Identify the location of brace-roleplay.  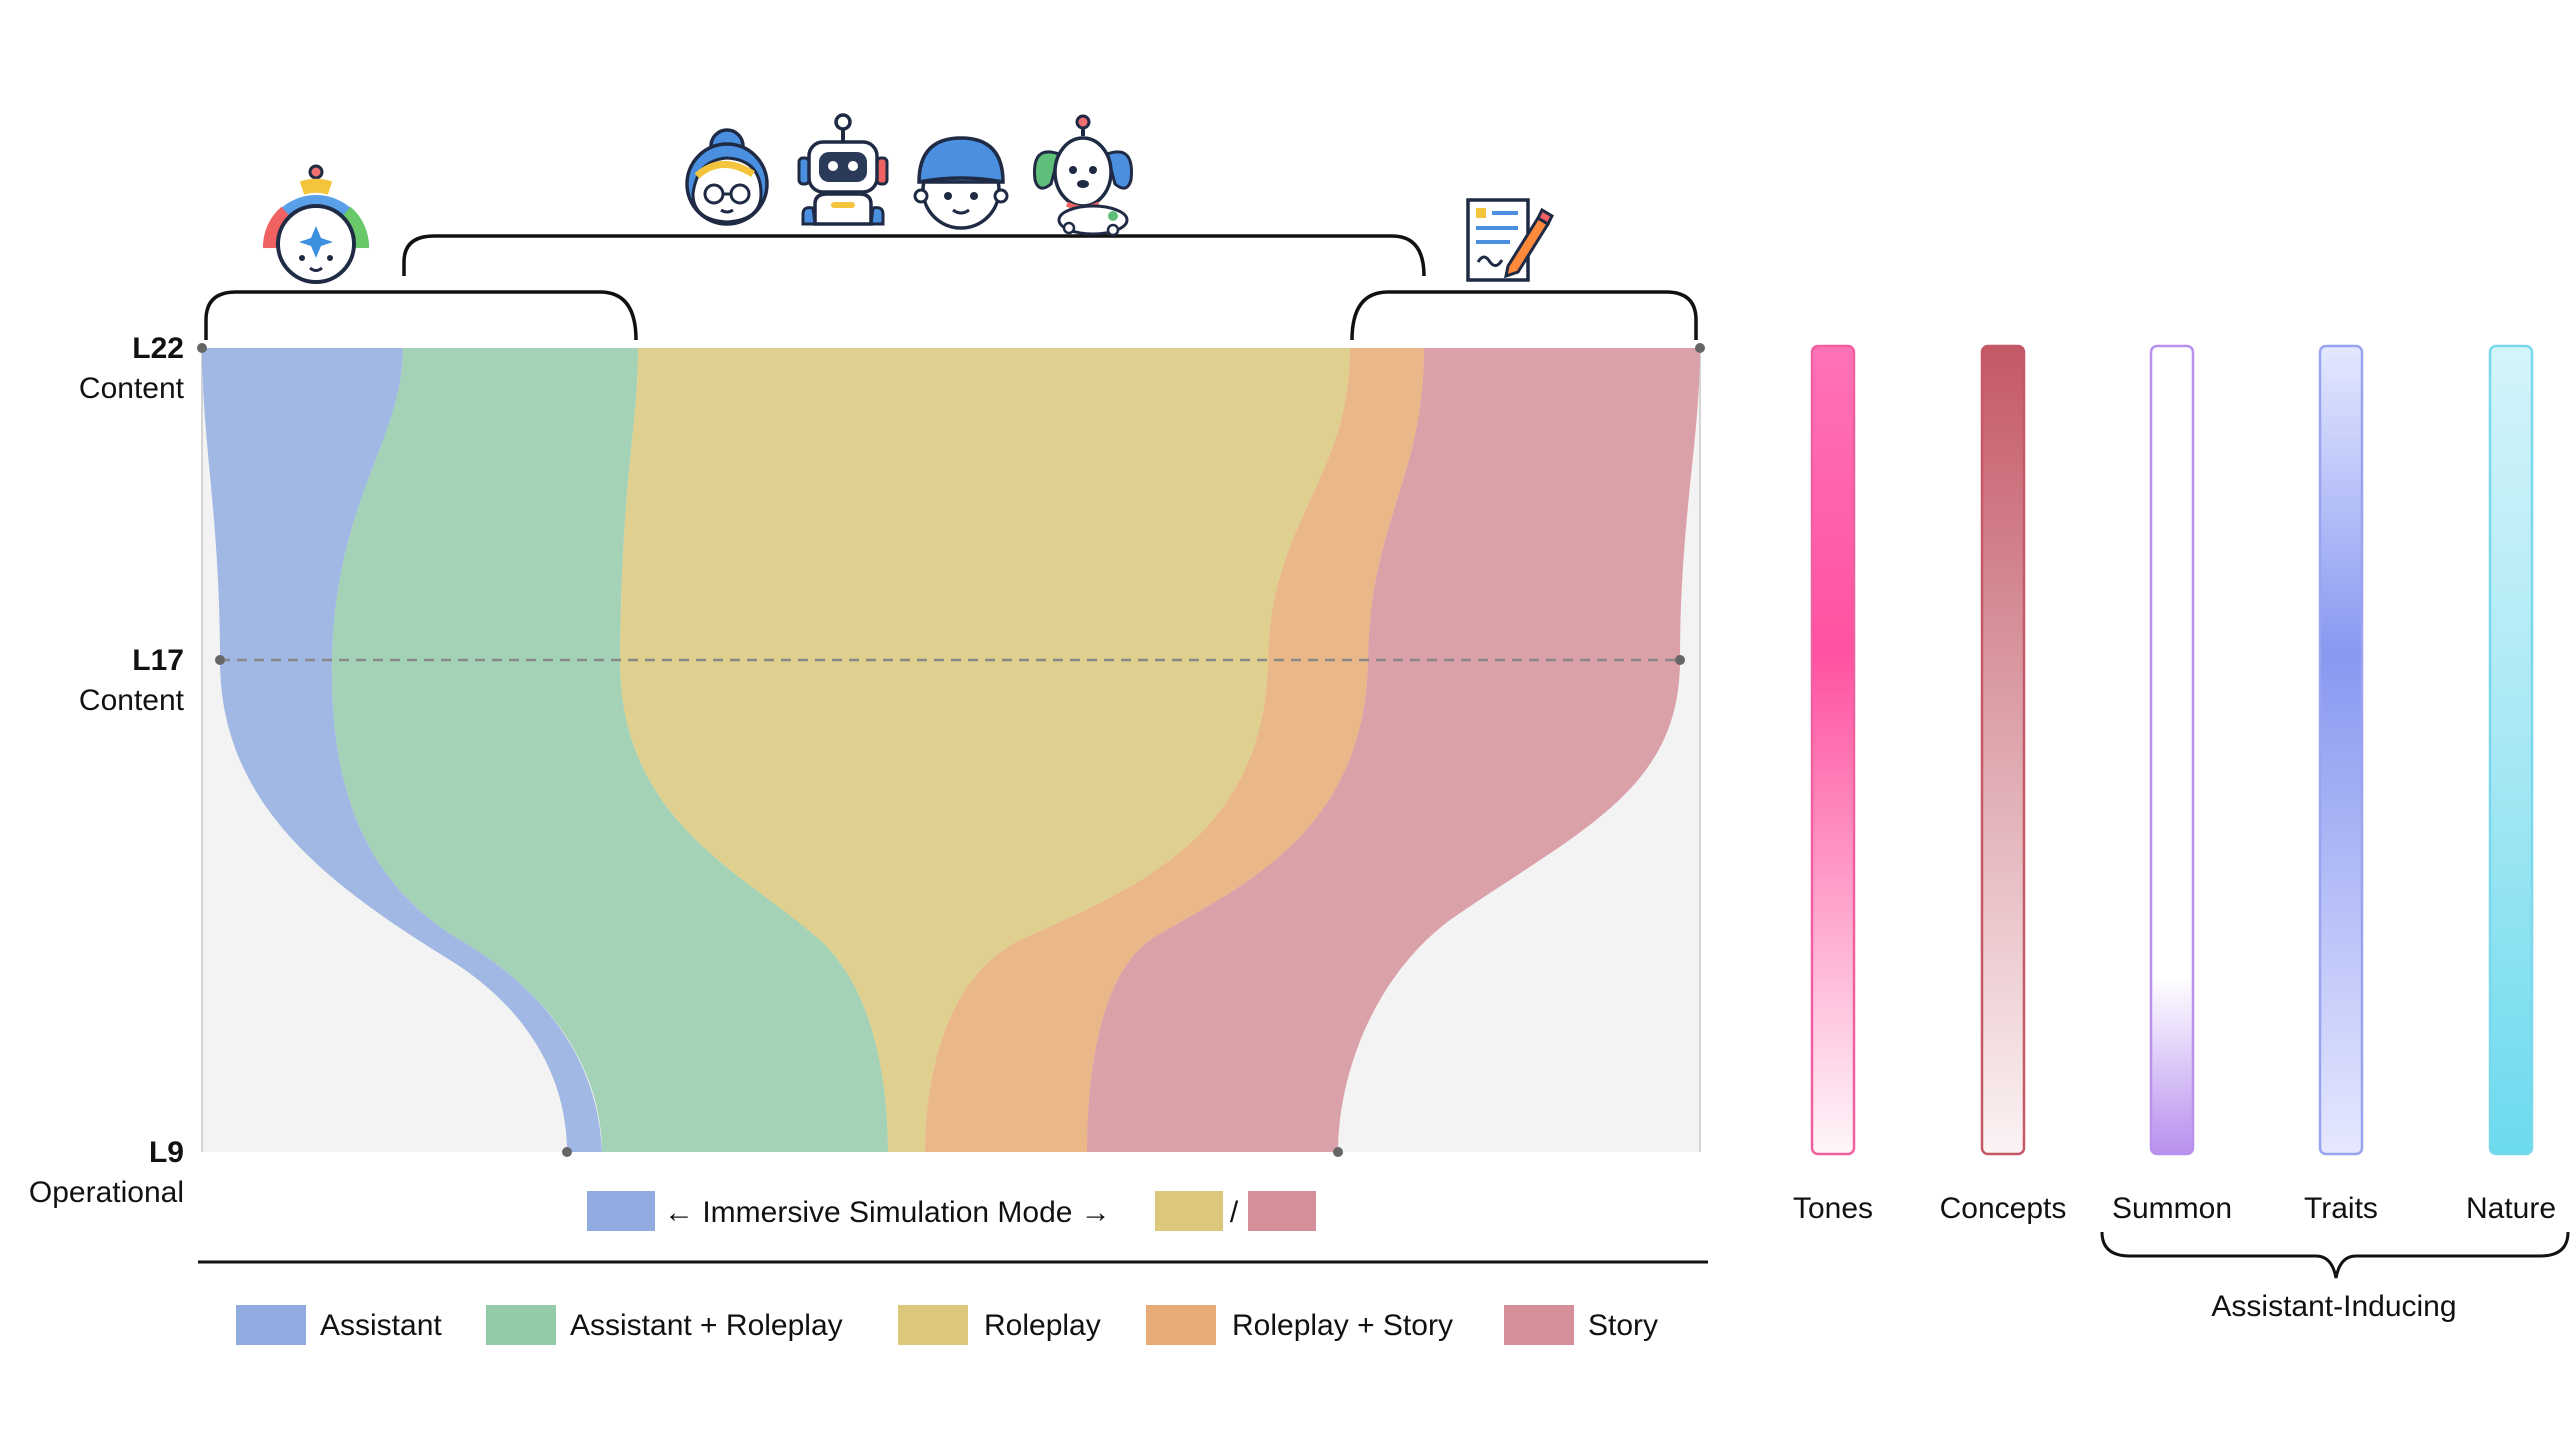
(914, 255).